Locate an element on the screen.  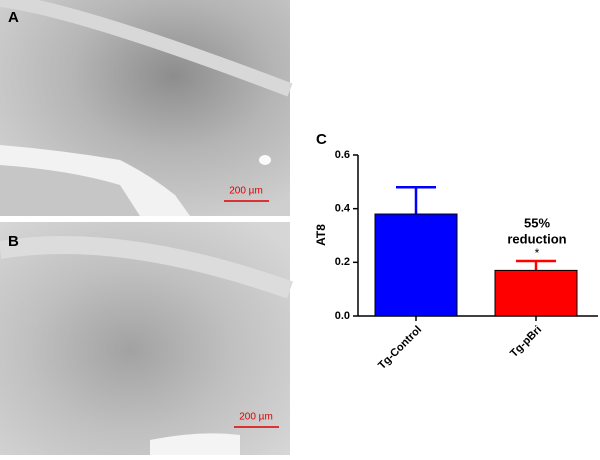
y-tick-label: 0.0 is located at coordinates (342, 316).